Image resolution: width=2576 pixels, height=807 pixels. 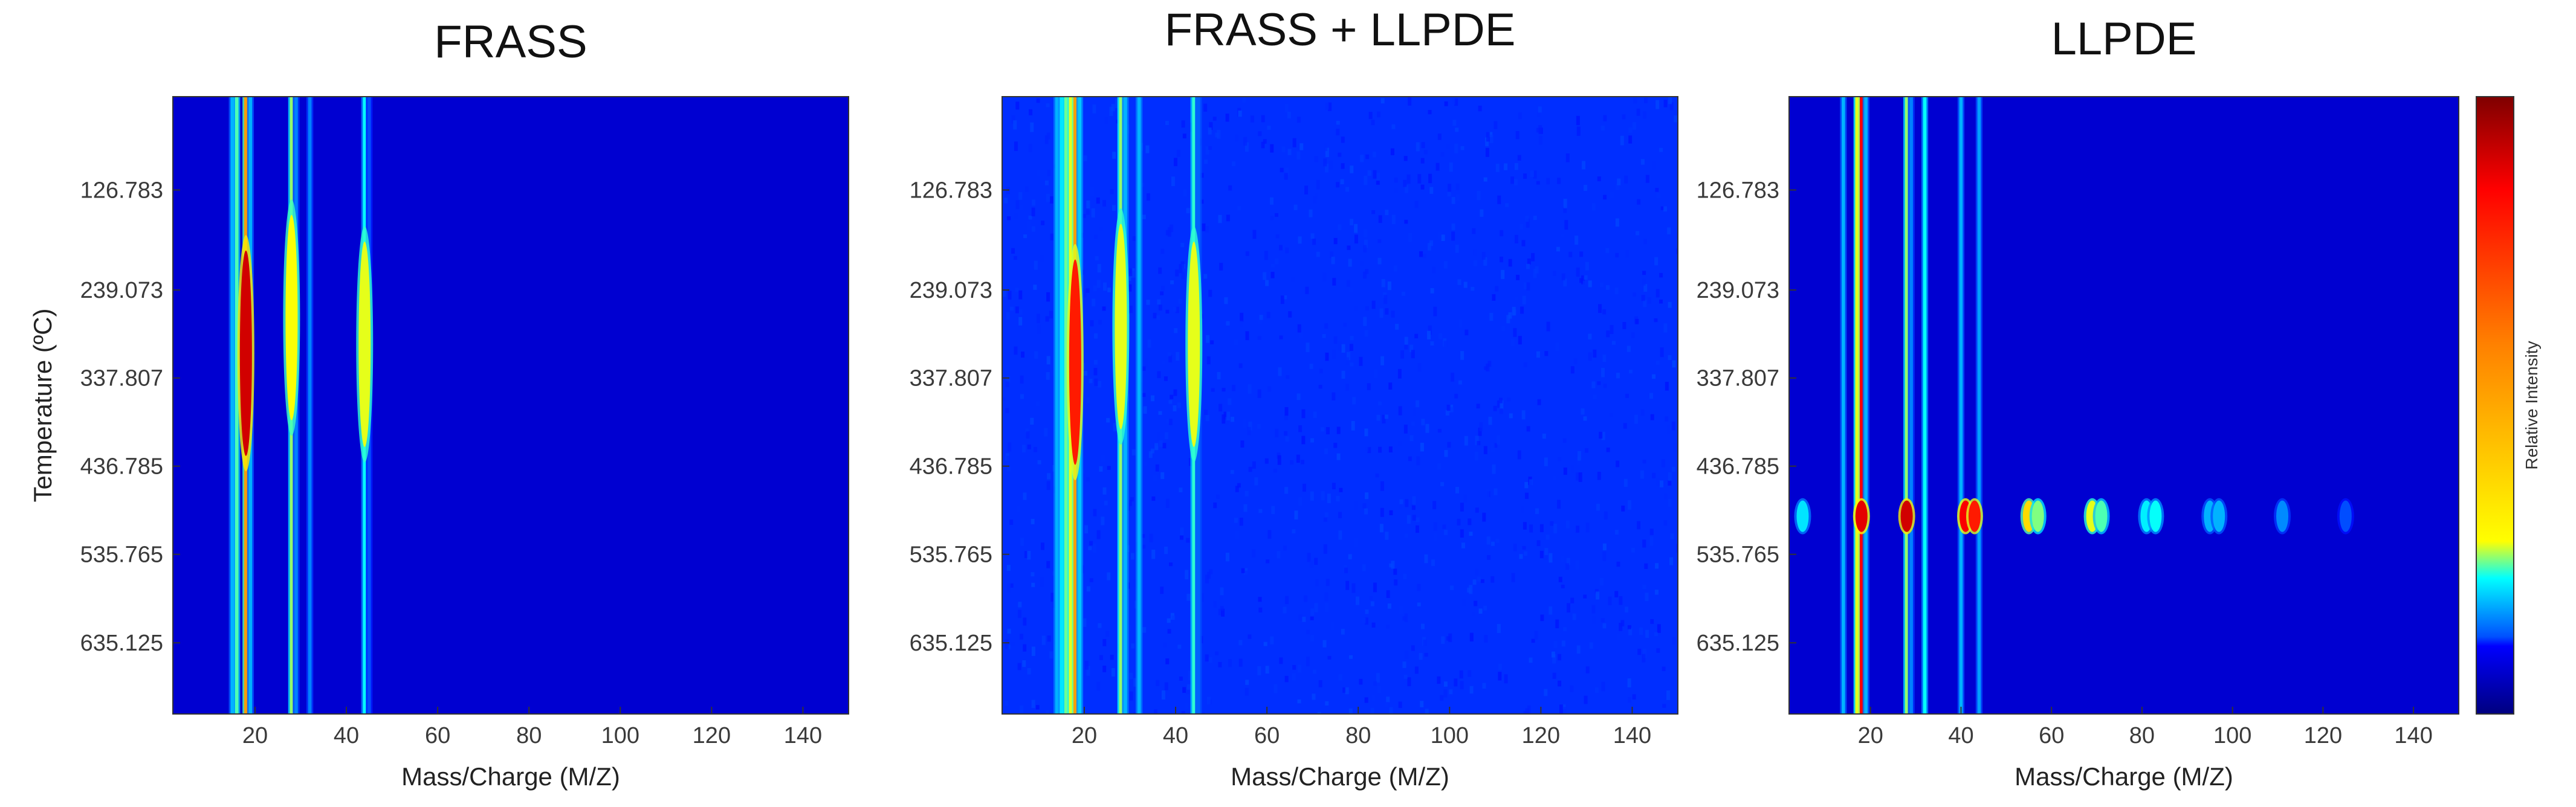 I want to click on bands-layer, so click(x=1911, y=405).